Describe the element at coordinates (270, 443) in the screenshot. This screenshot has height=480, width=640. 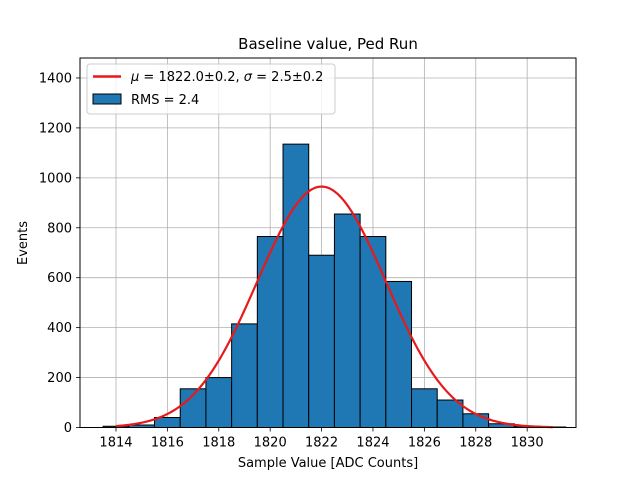
I see `x-tick-label: 1820` at that location.